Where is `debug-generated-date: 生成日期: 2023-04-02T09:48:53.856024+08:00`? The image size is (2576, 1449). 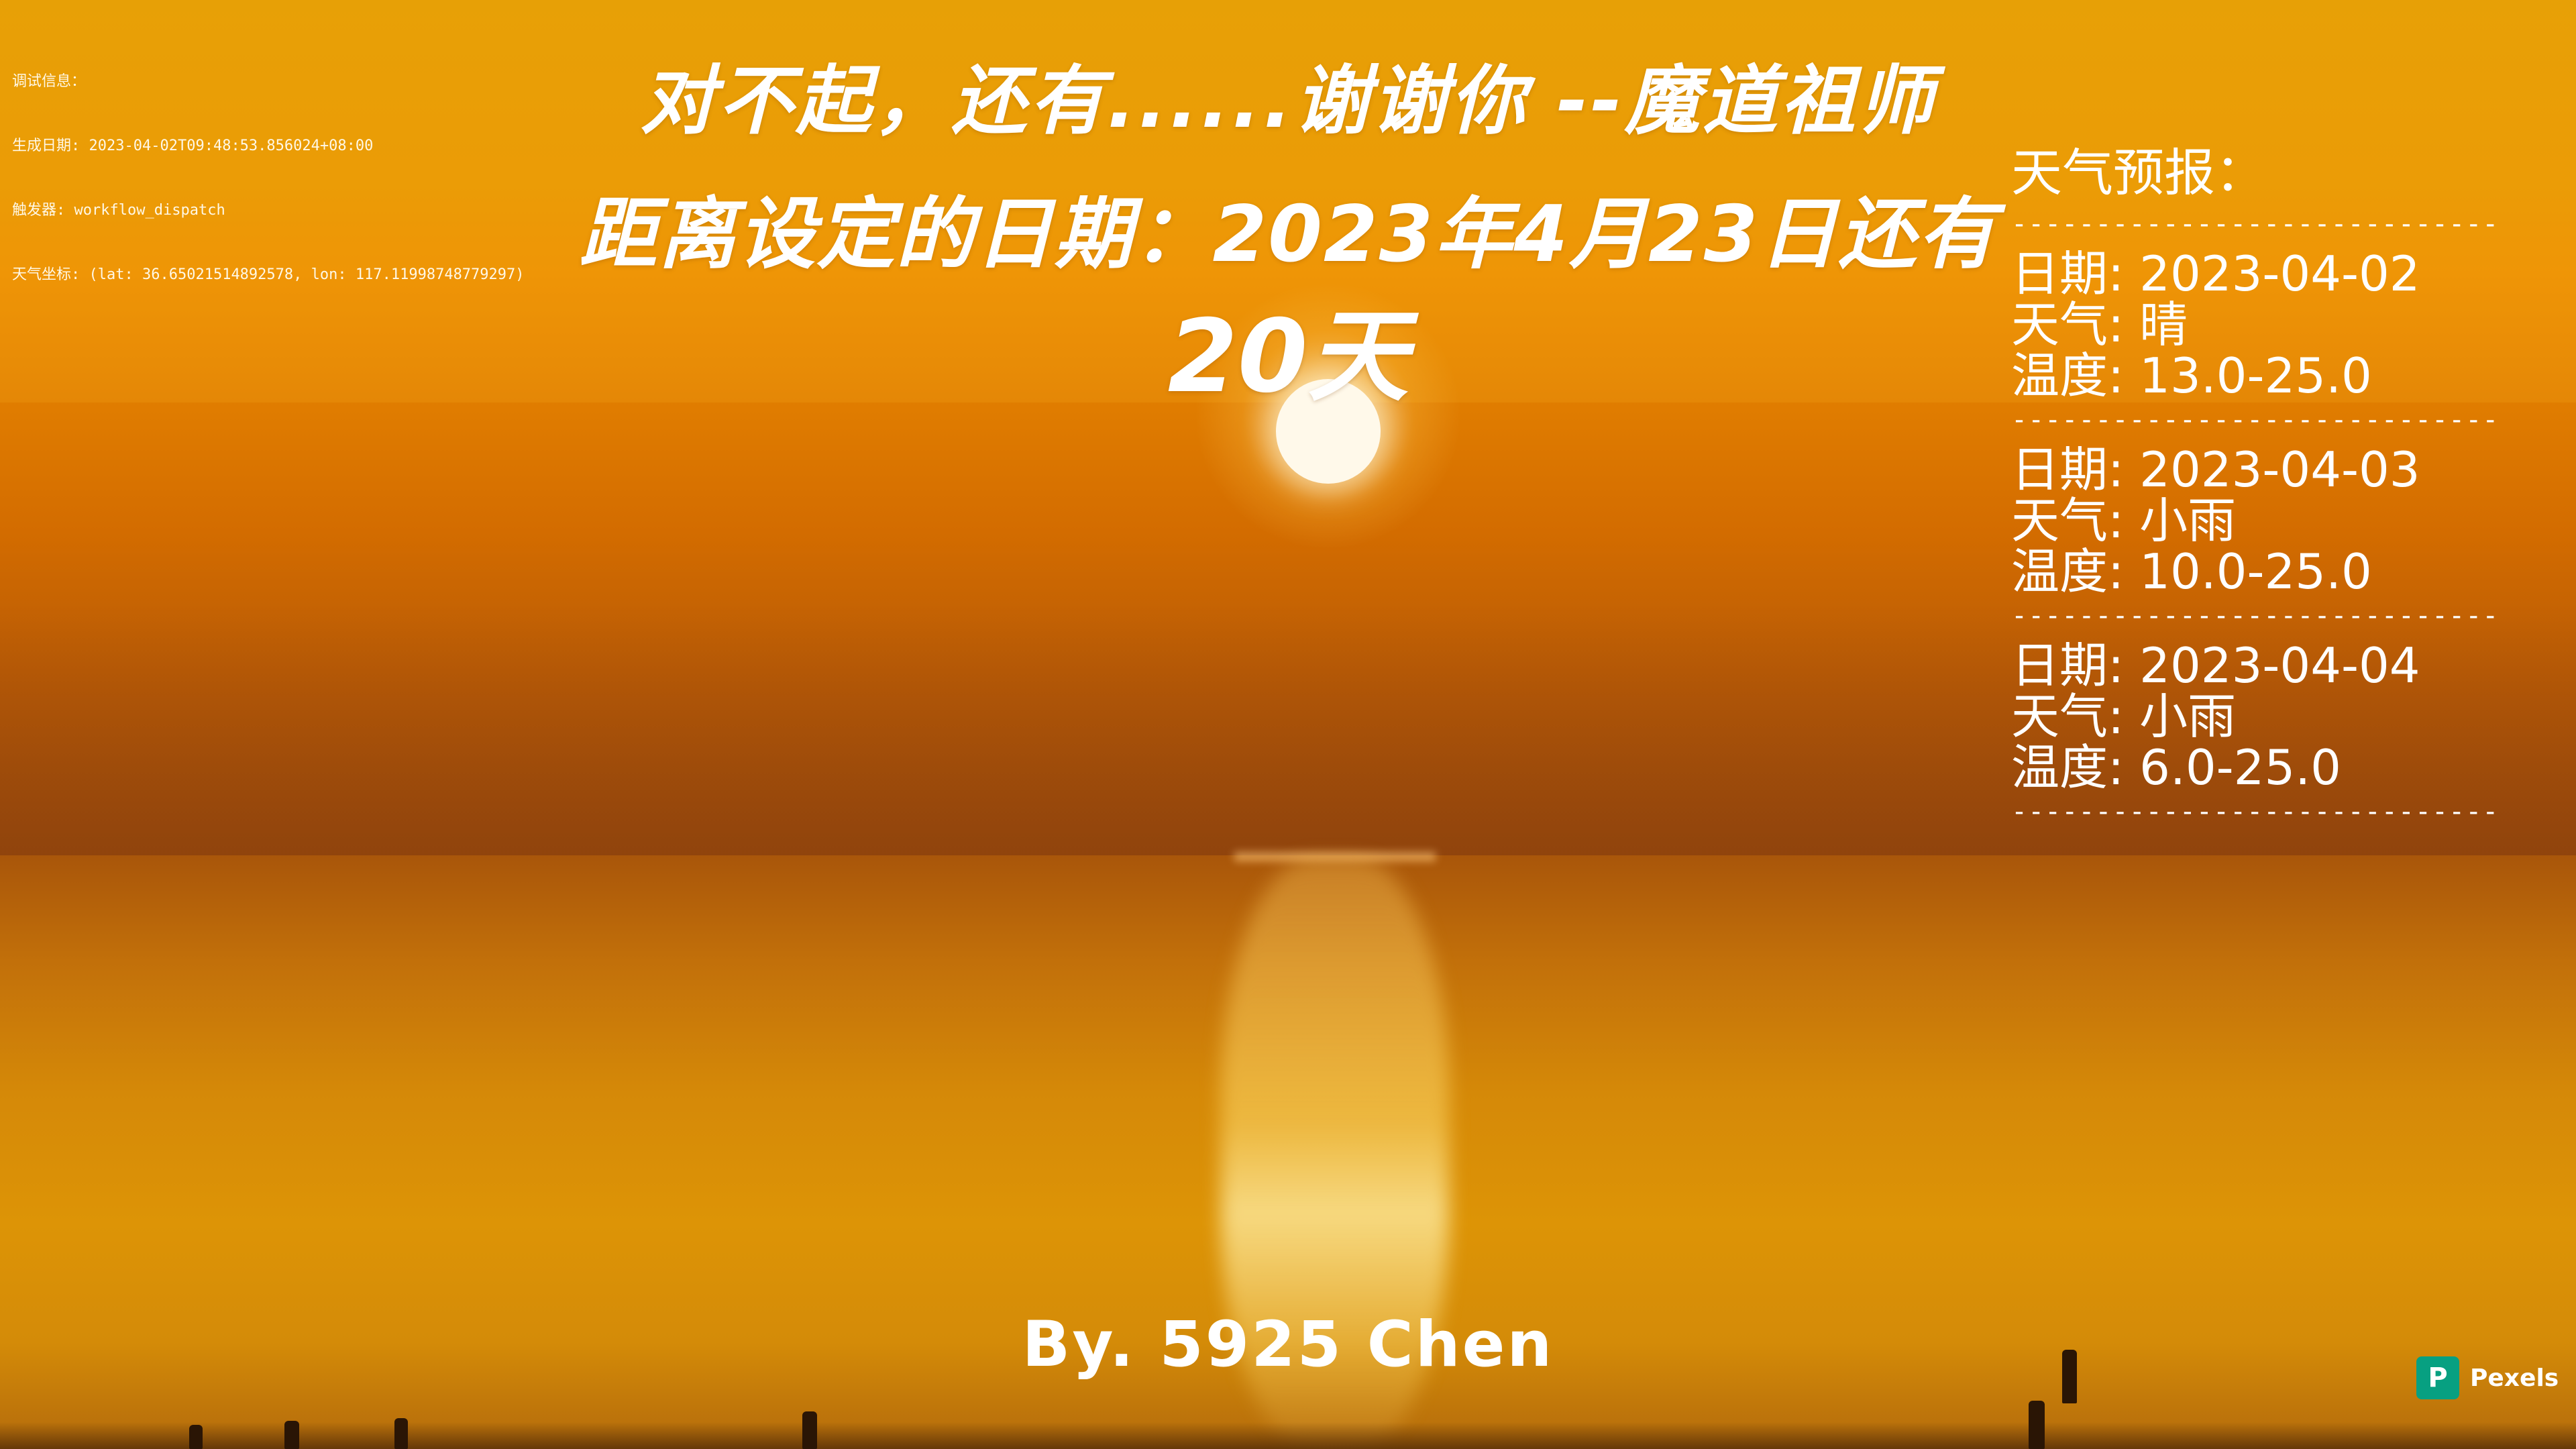
debug-generated-date: 生成日期: 2023-04-02T09:48:53.856024+08:00 is located at coordinates (193, 146).